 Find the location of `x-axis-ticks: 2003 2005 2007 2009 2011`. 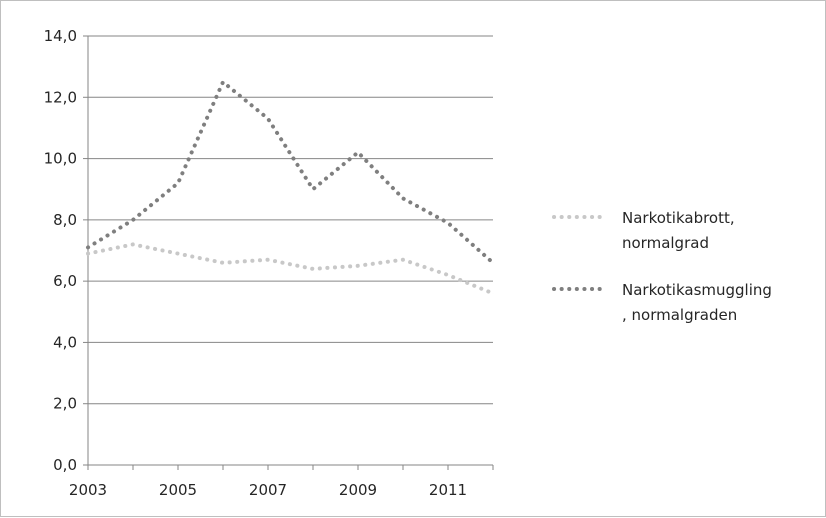

x-axis-ticks: 2003 2005 2007 2009 2011 is located at coordinates (268, 490).